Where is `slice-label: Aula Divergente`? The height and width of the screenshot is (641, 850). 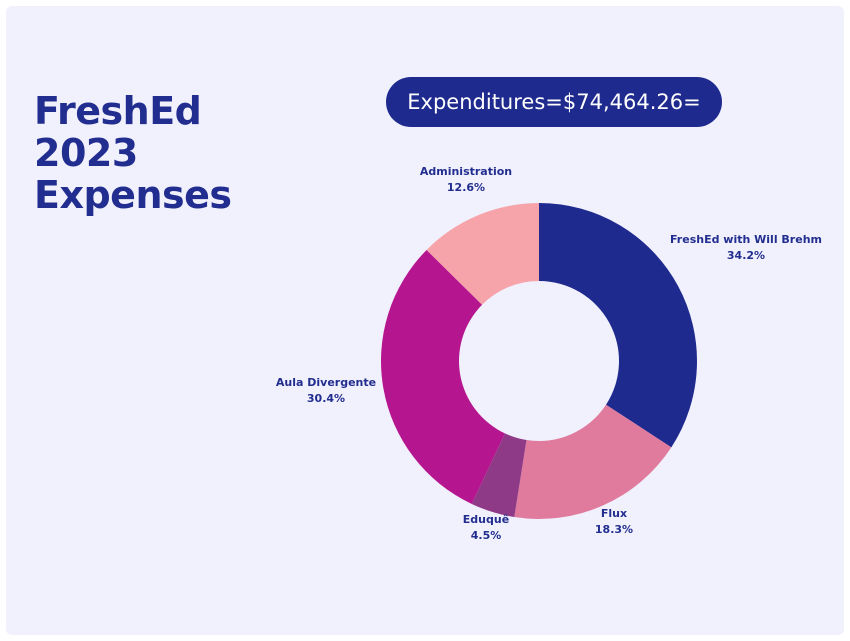 slice-label: Aula Divergente is located at coordinates (326, 382).